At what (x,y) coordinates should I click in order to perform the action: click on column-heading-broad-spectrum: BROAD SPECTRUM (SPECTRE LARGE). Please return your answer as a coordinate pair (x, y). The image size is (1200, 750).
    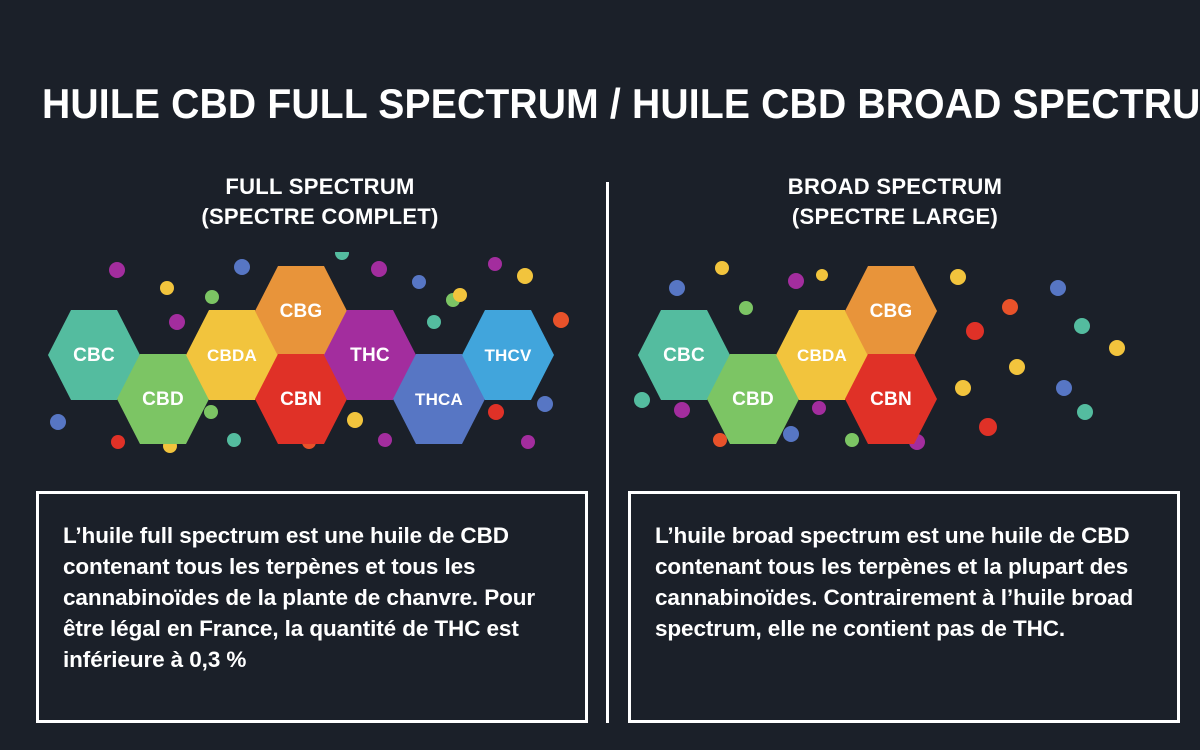
    Looking at the image, I should click on (895, 202).